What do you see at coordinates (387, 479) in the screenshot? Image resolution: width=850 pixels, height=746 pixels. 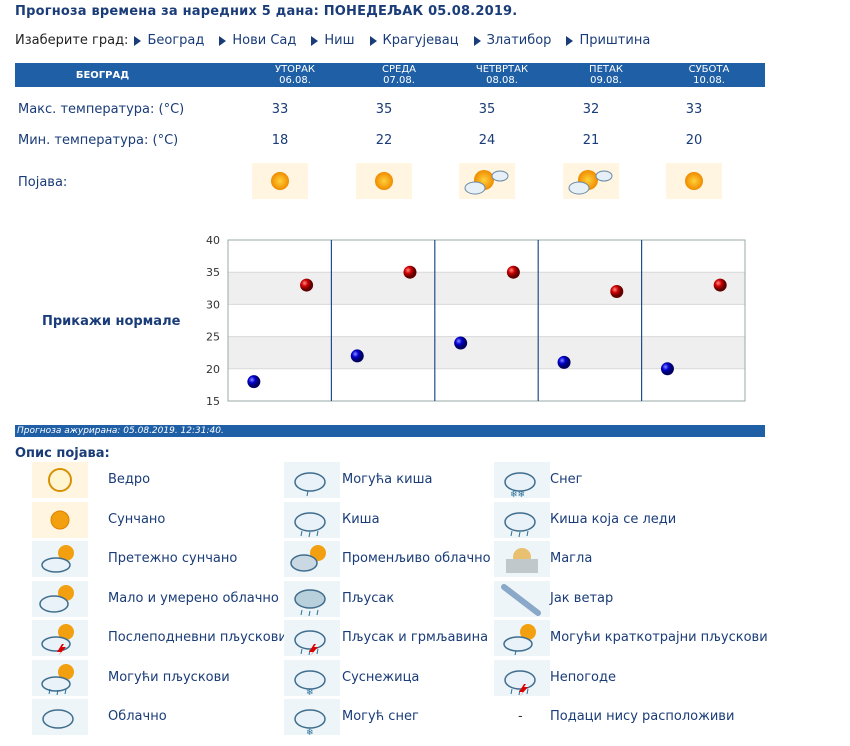 I see `legend-item-label: Могућа киша` at bounding box center [387, 479].